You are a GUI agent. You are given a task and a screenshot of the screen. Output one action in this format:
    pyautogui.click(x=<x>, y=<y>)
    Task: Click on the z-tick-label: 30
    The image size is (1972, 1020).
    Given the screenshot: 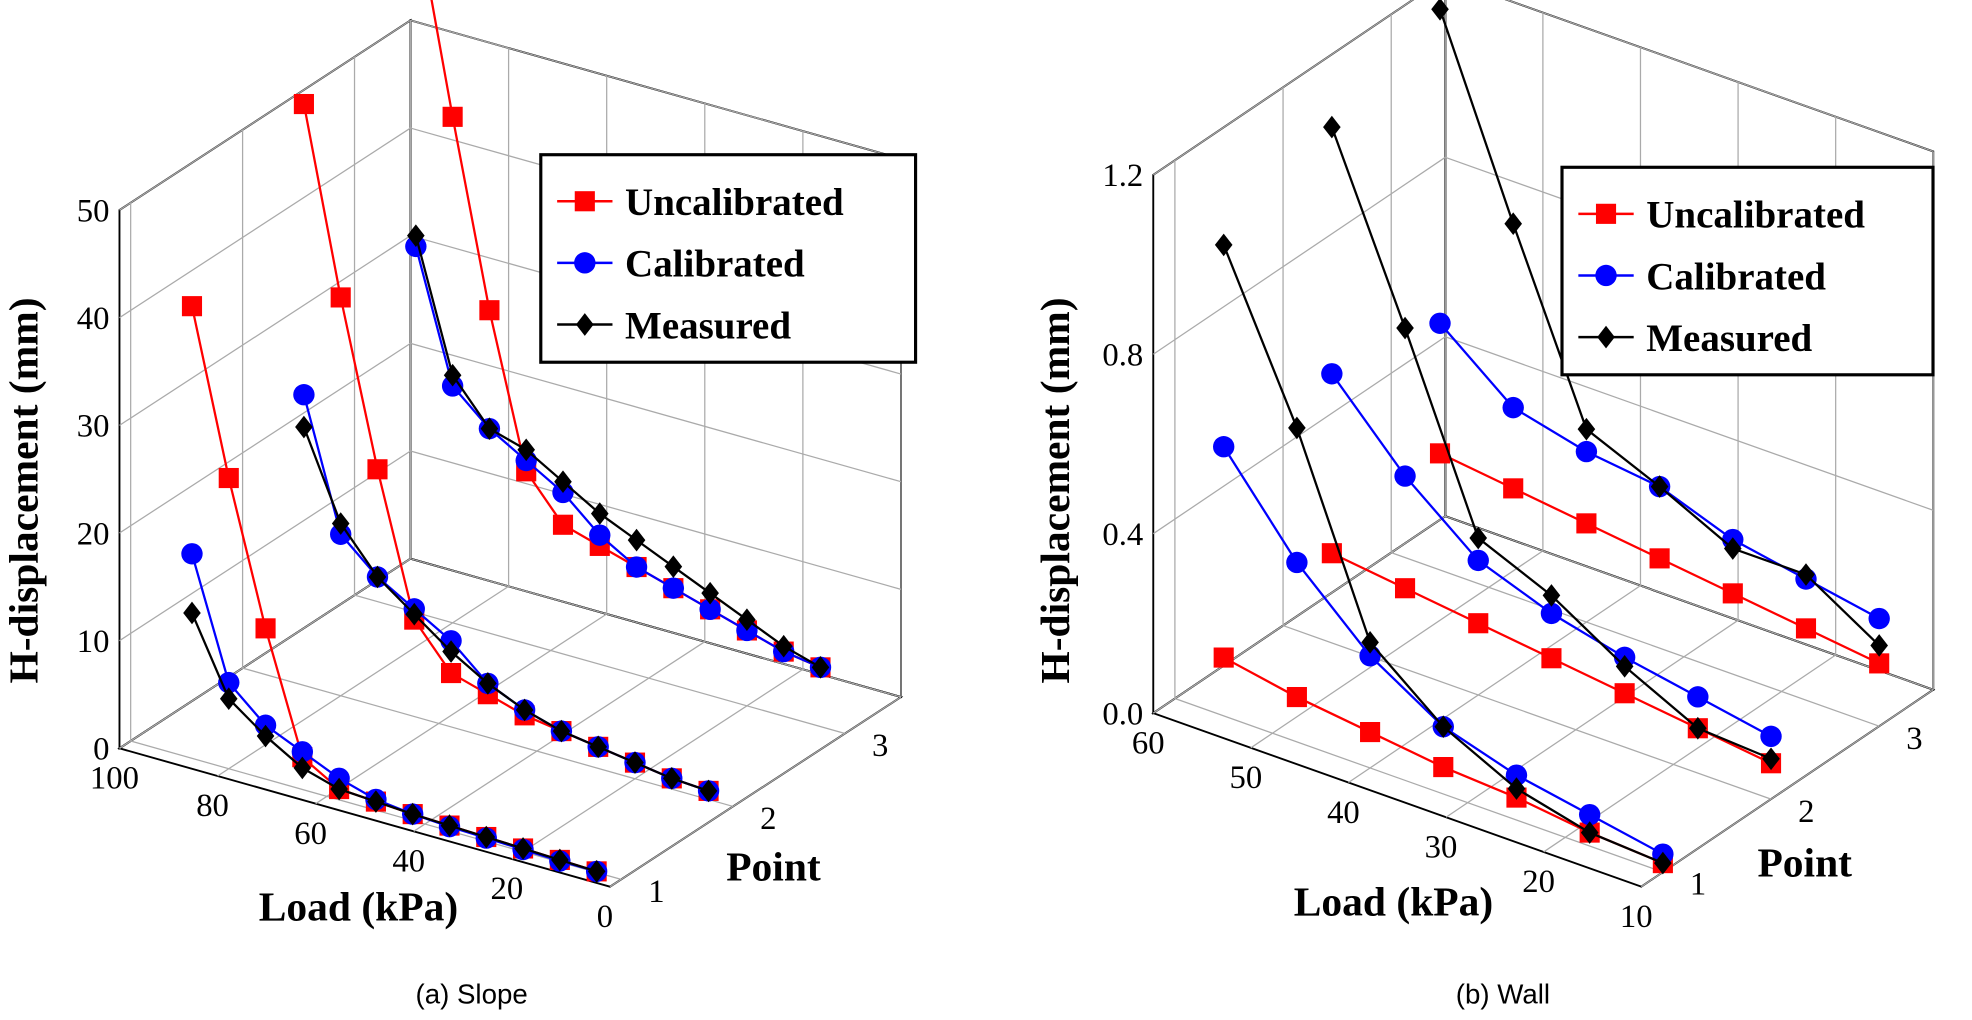 What is the action you would take?
    pyautogui.click(x=93, y=427)
    